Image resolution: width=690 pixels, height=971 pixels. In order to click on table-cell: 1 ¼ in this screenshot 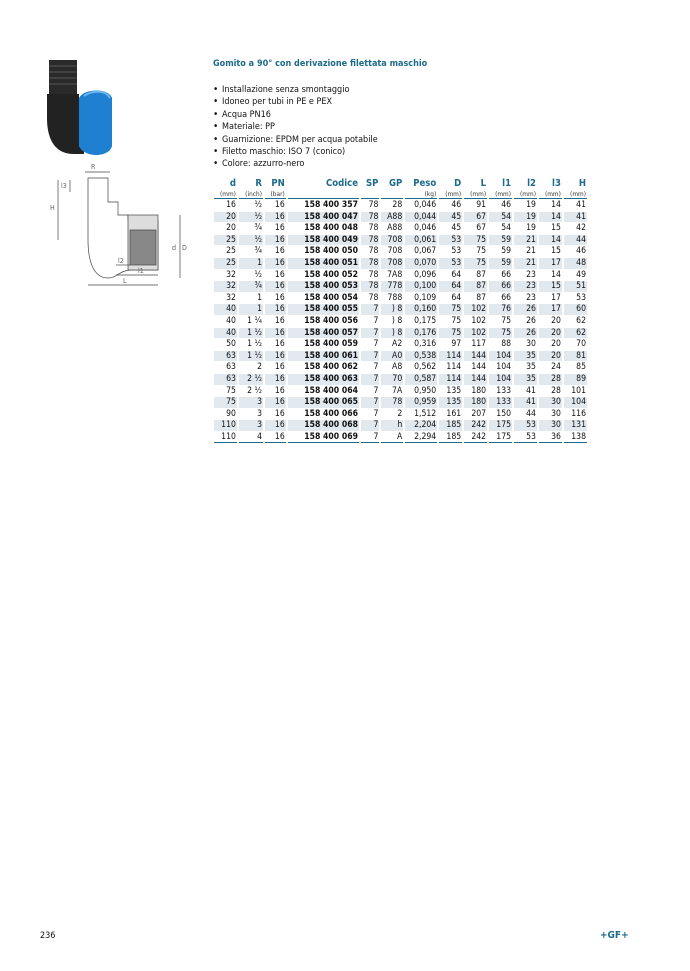, I will do `click(254, 320)`.